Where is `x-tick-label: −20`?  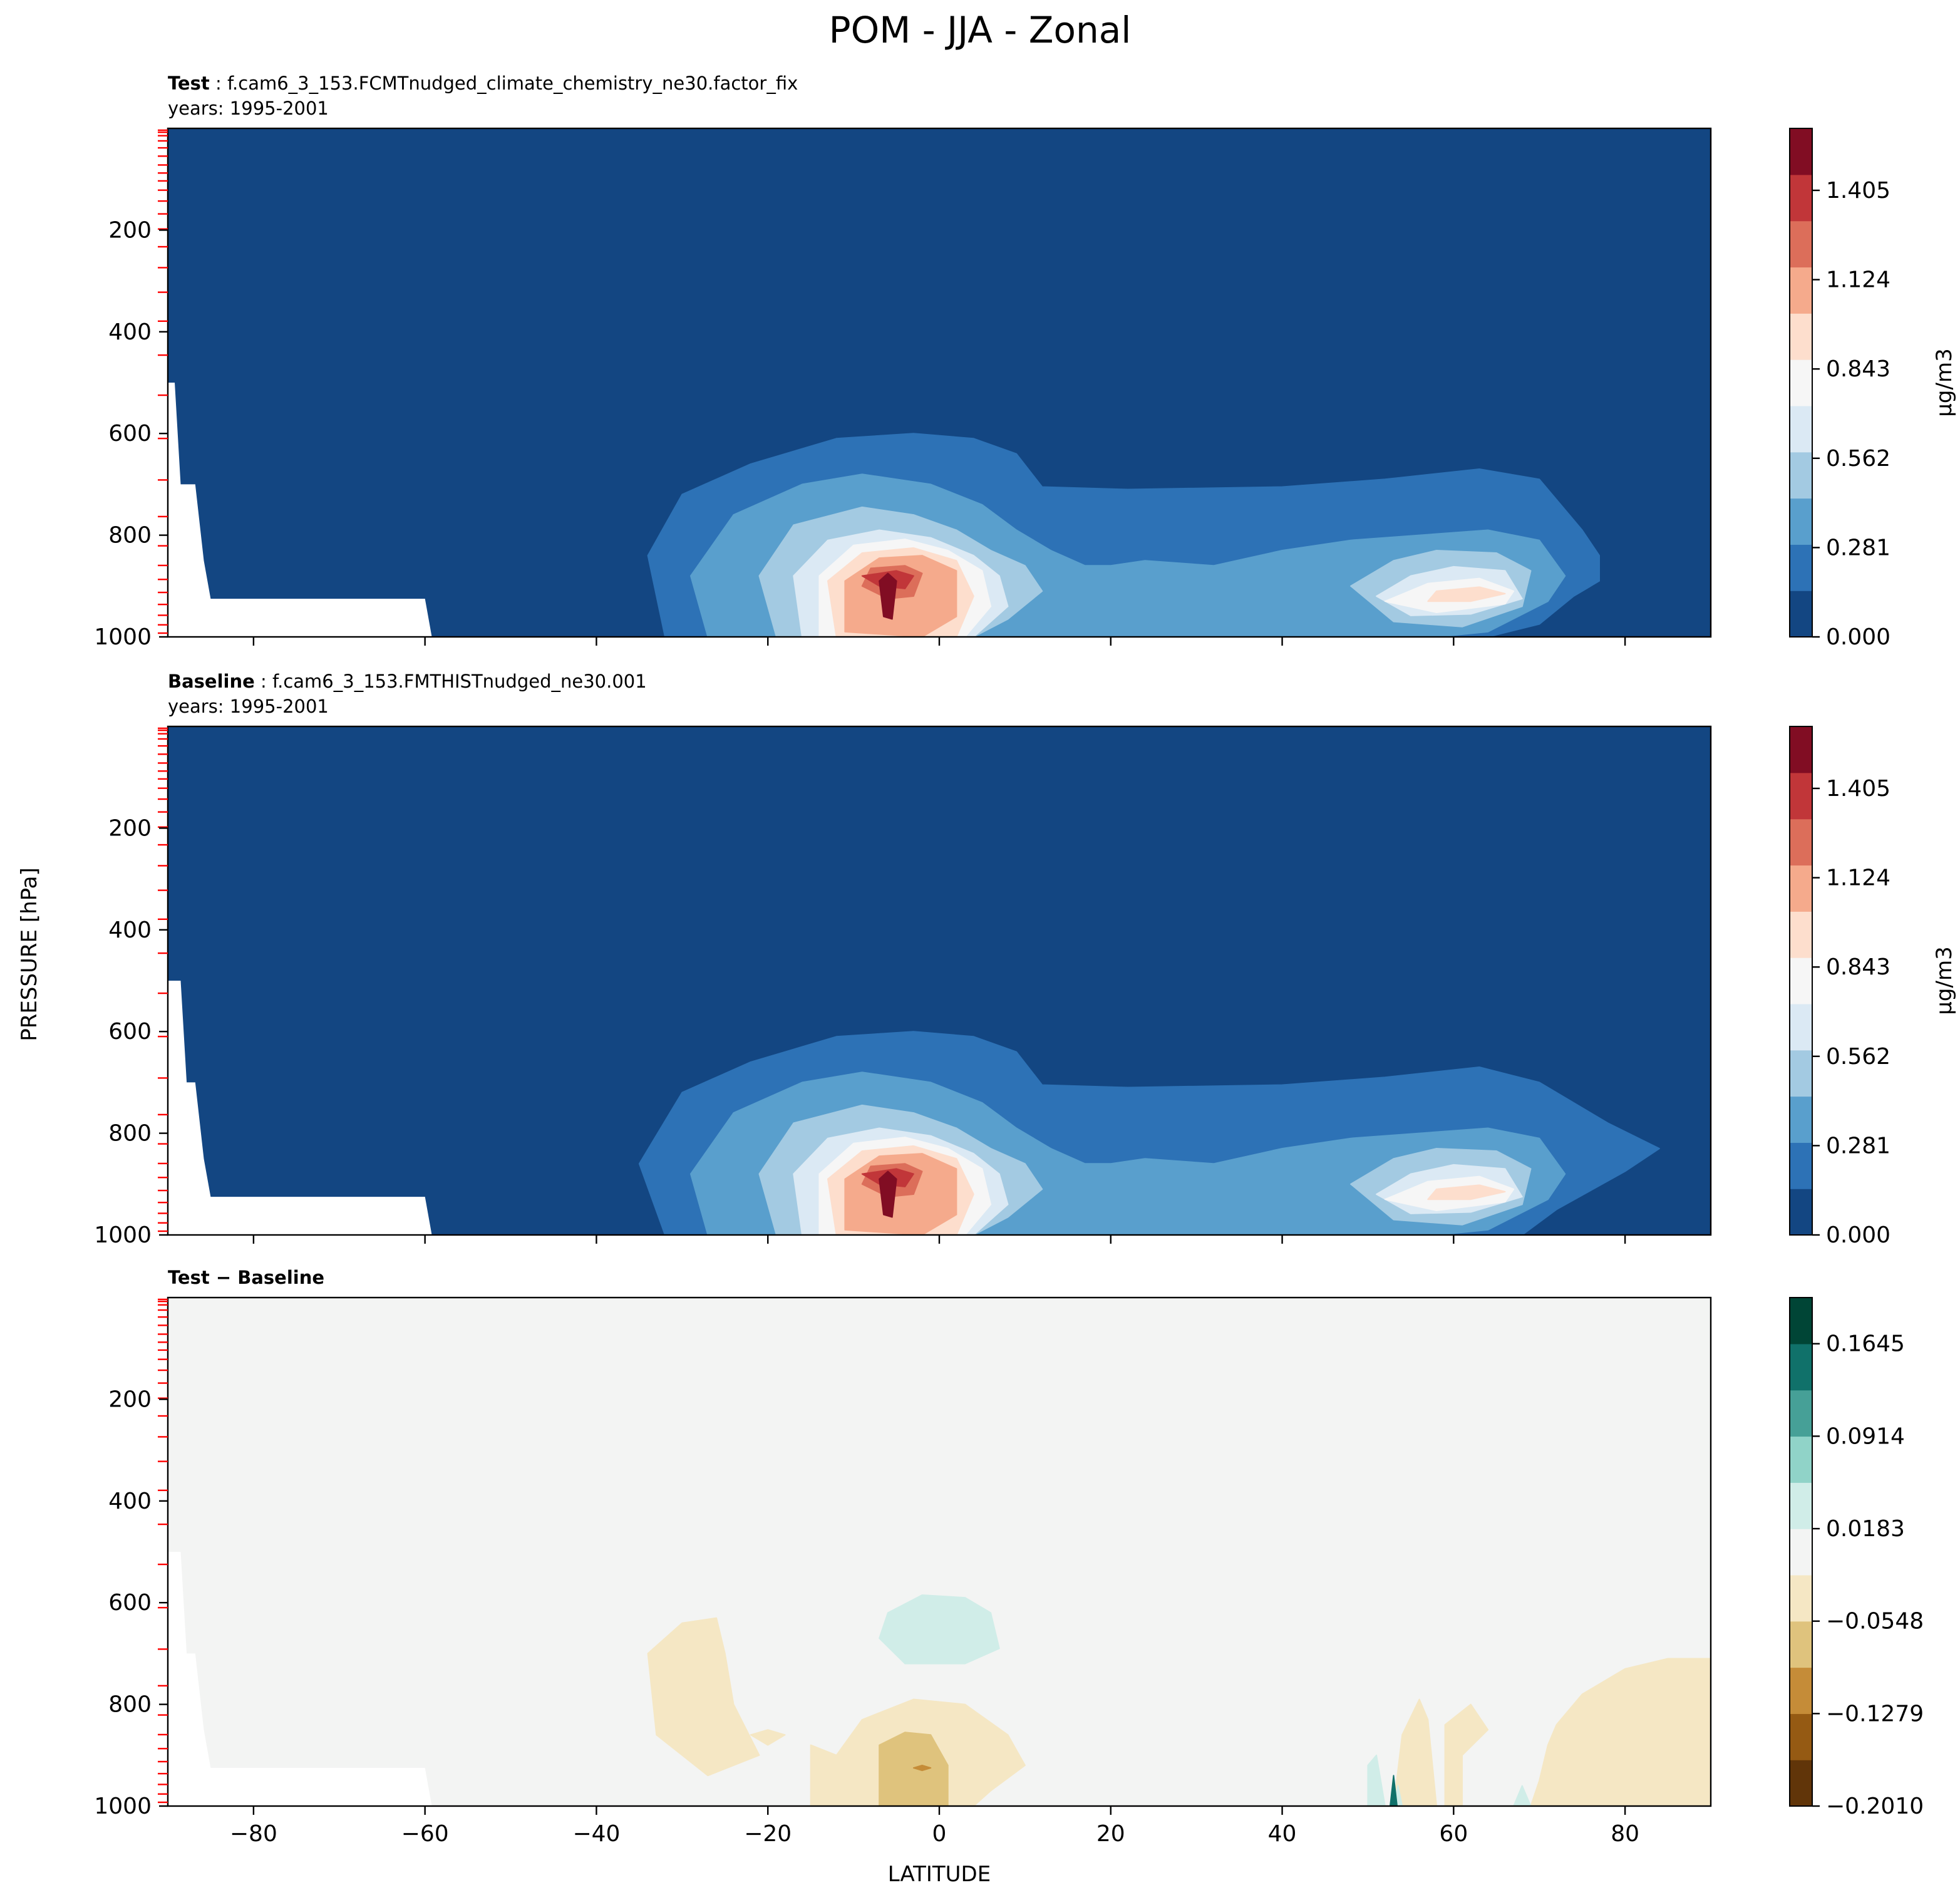 x-tick-label: −20 is located at coordinates (768, 1834).